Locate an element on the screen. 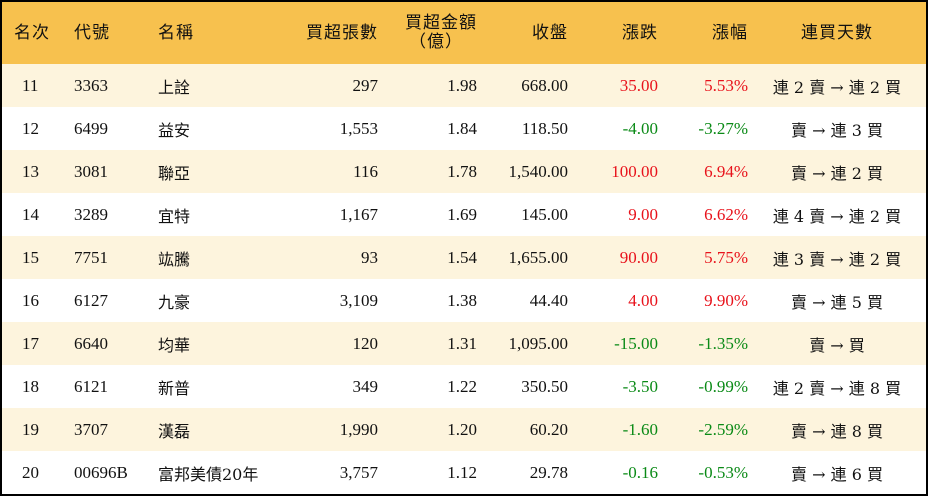 The image size is (928, 496). table-row: 16 6127 九豪 3,109 1.38 44.40 4.00 9.90% 賣 → 連 5 買 is located at coordinates (464, 300).